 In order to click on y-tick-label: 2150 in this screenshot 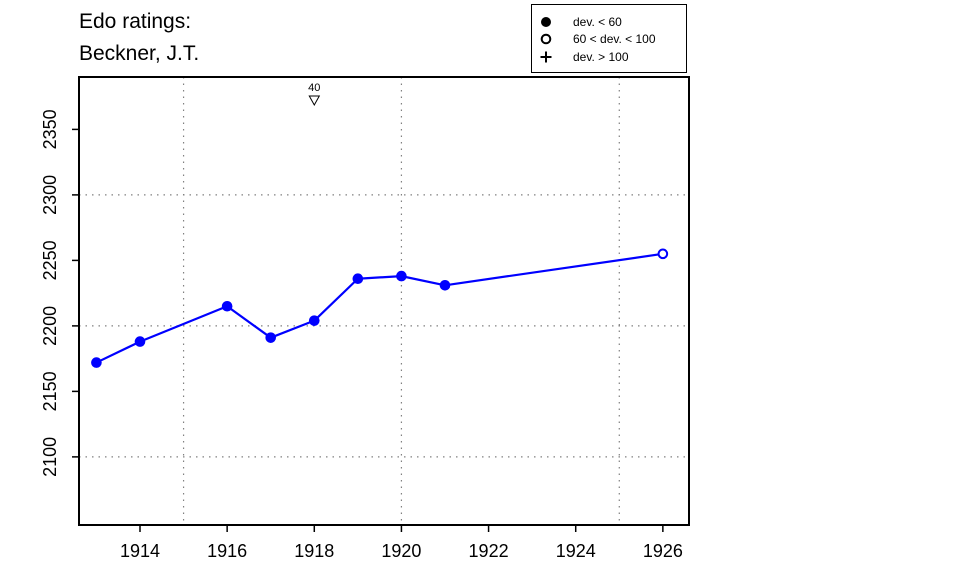, I will do `click(50, 391)`.